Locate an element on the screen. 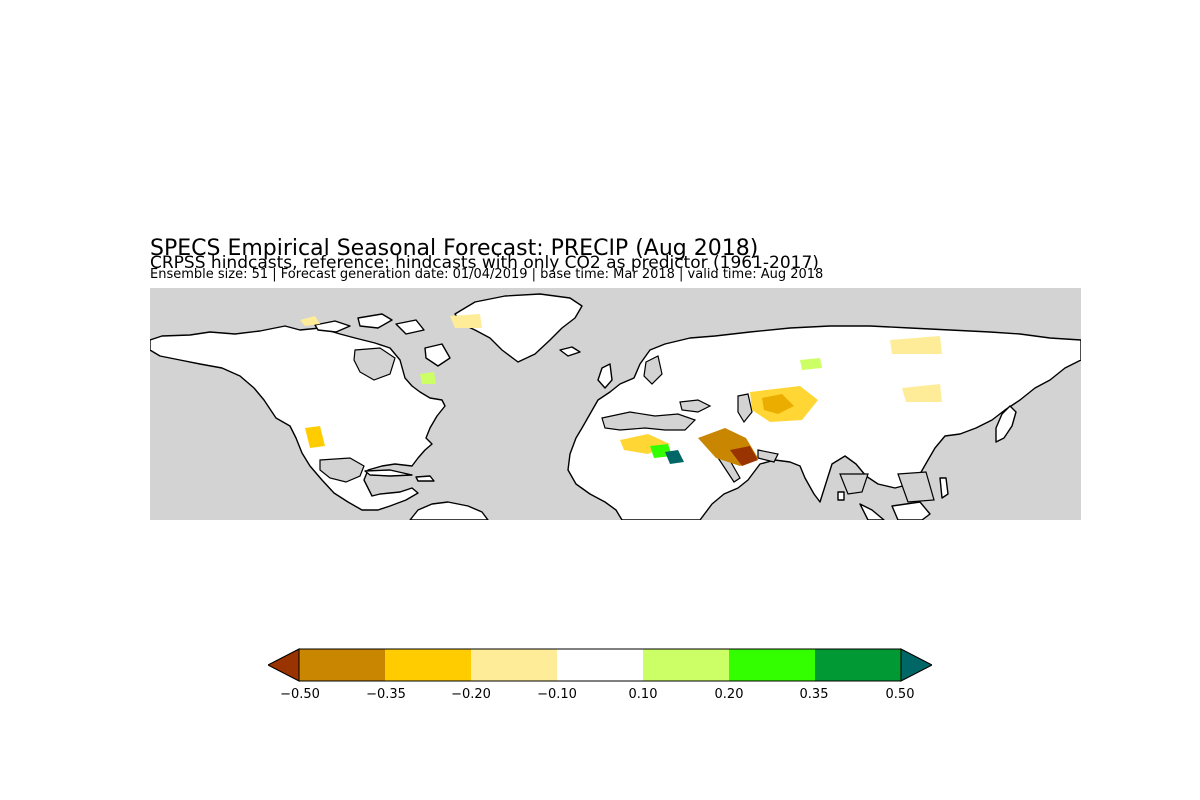  colorbar-tick-label: −0.50 is located at coordinates (300, 694).